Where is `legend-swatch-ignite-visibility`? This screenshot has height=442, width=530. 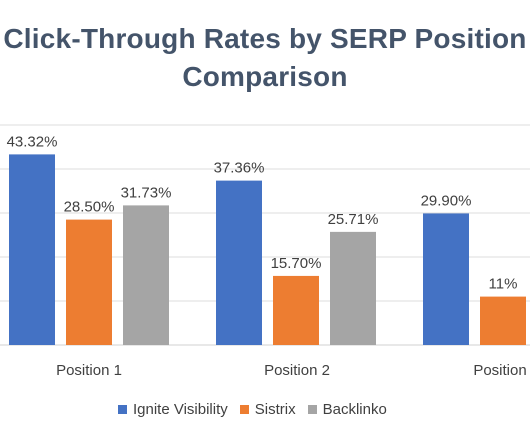
legend-swatch-ignite-visibility is located at coordinates (122, 409).